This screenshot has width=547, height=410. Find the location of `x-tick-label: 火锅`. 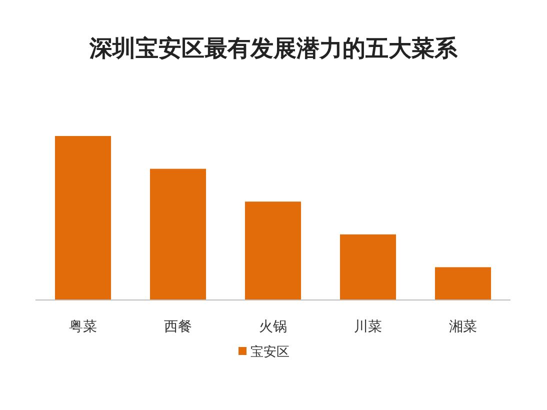

x-tick-label: 火锅 is located at coordinates (273, 327).